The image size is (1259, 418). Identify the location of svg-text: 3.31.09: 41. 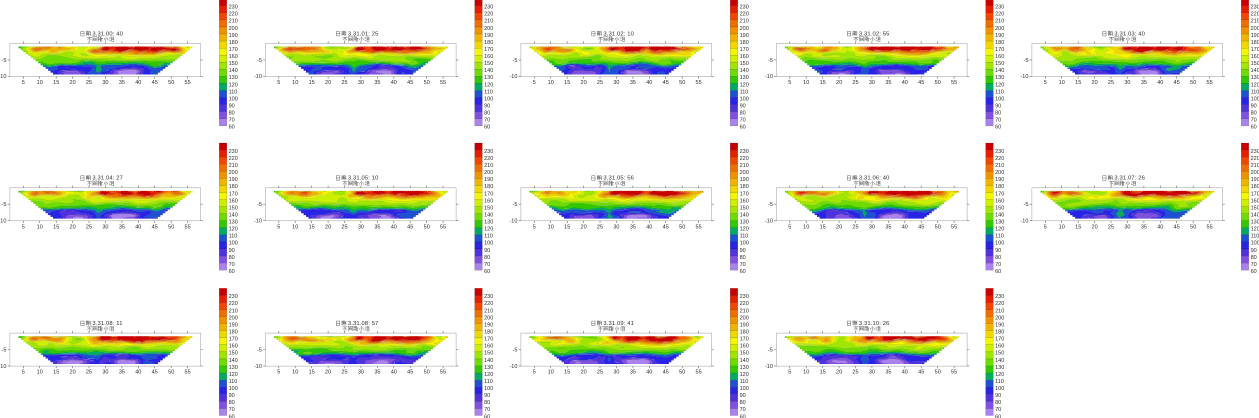
(618, 324).